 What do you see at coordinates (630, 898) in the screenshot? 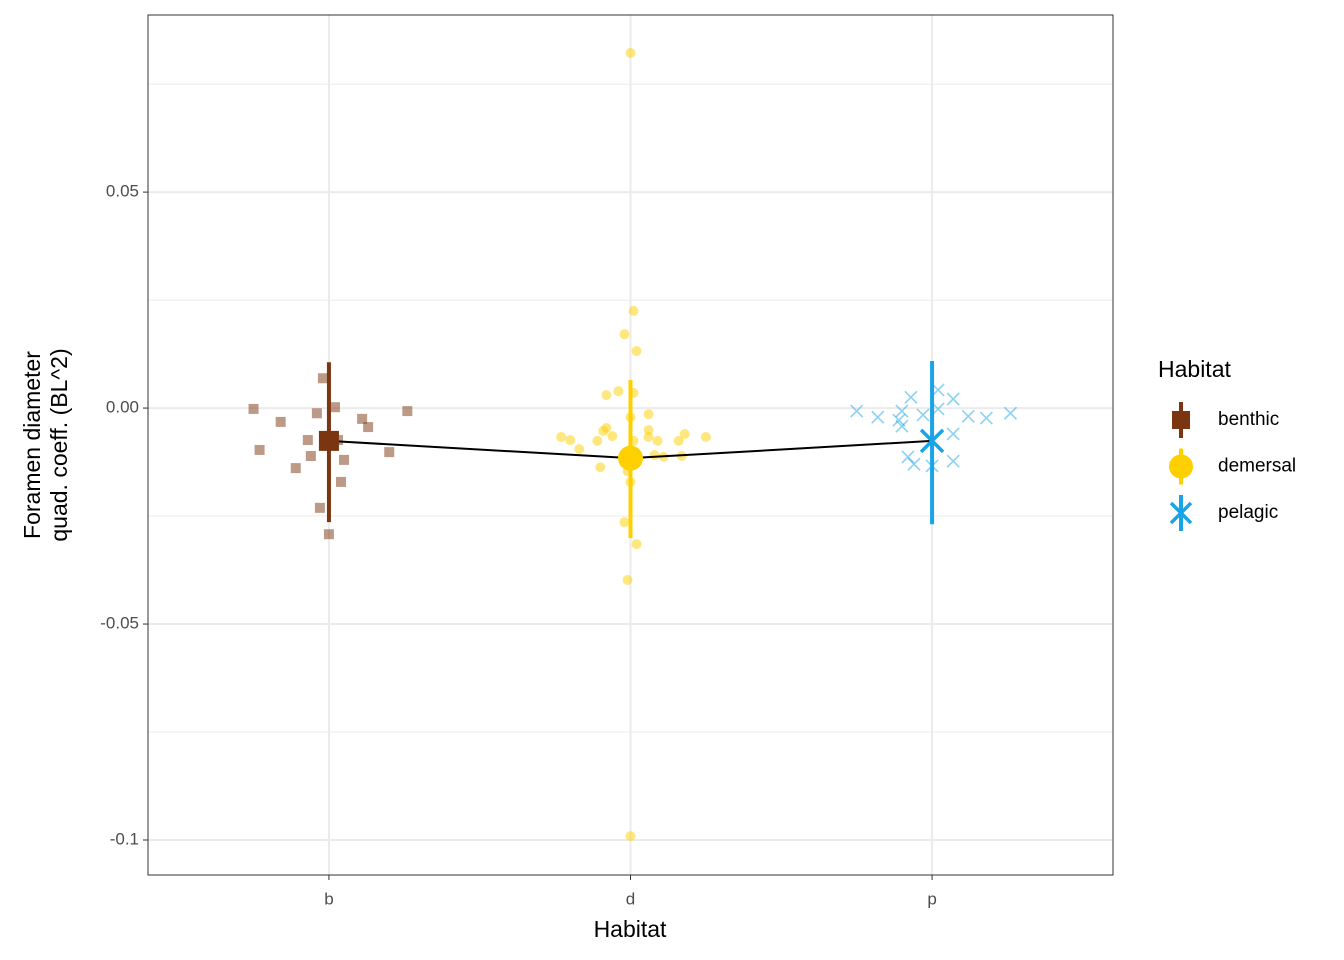
I see `x-tick-label: d` at bounding box center [630, 898].